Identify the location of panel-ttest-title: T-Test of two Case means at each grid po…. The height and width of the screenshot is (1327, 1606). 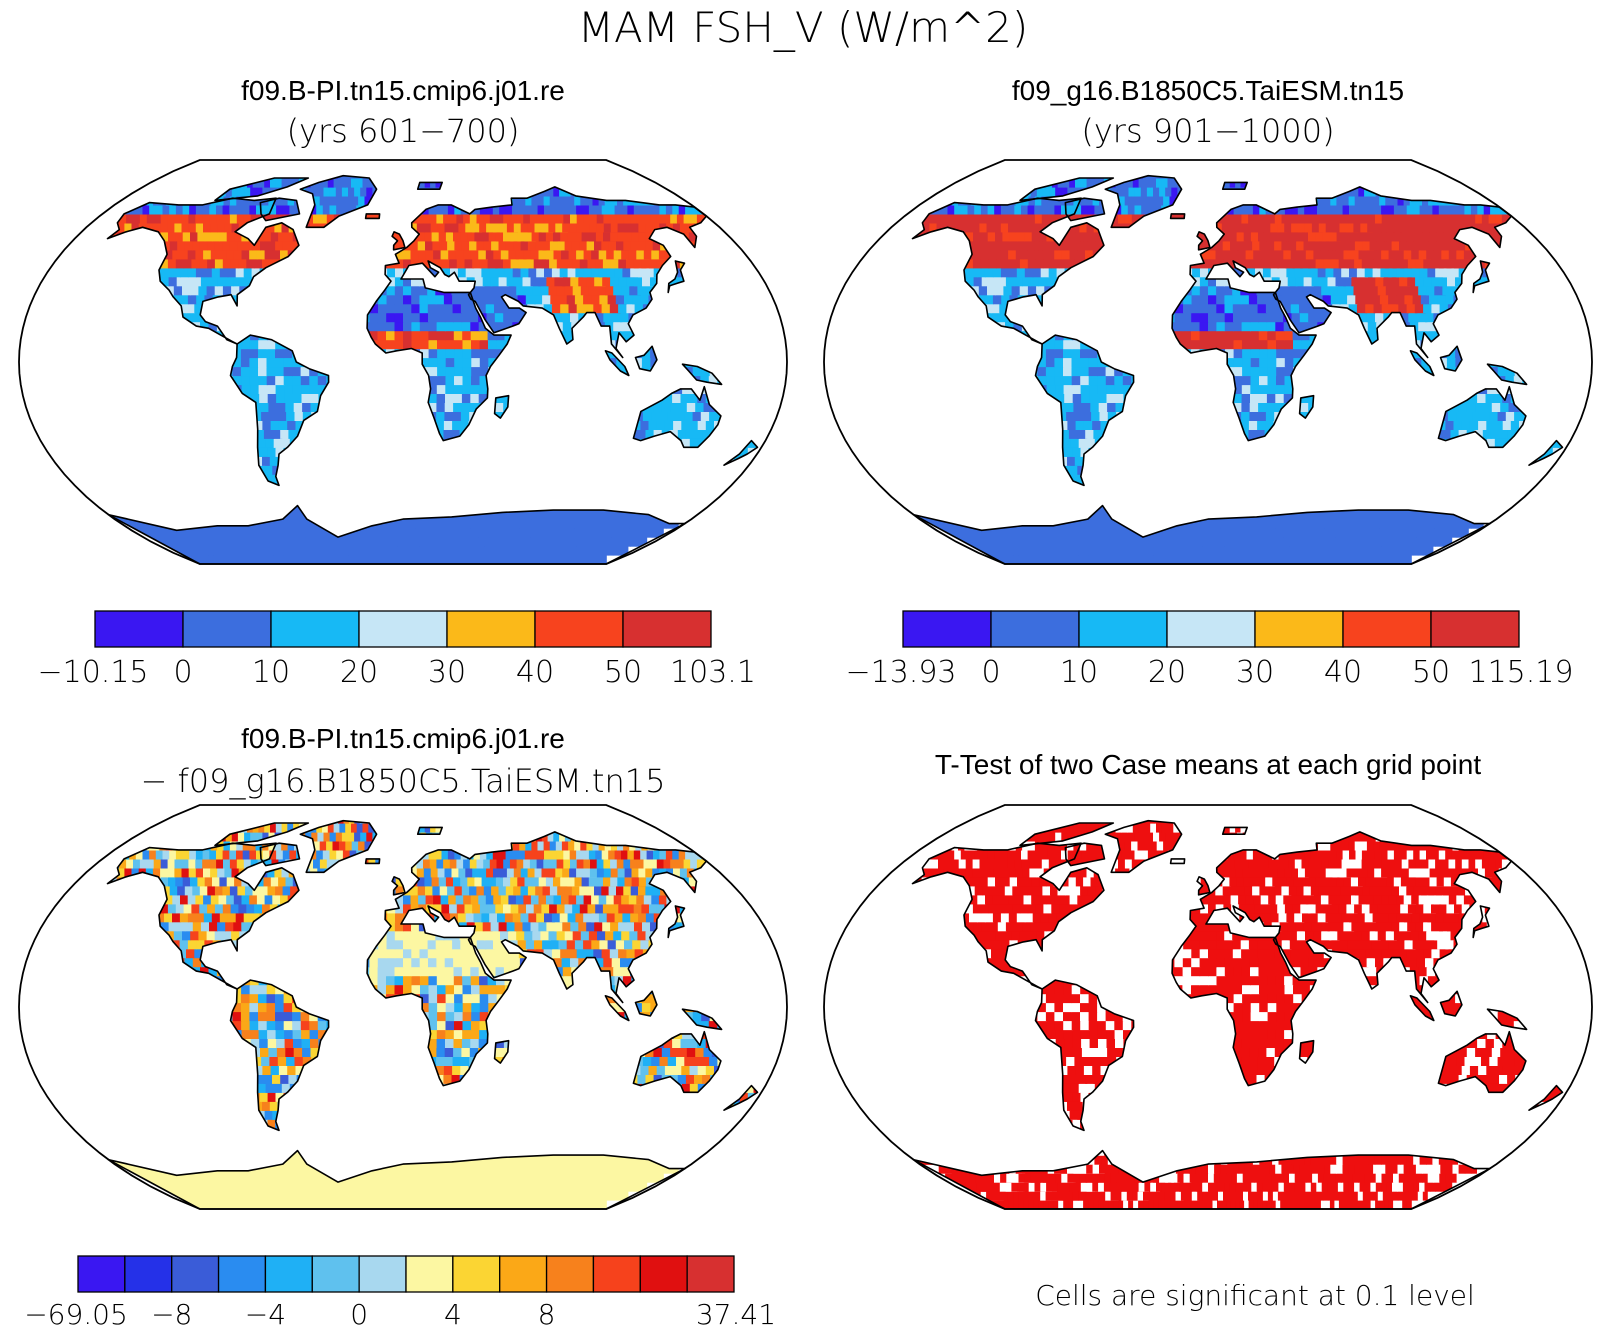
(1208, 764).